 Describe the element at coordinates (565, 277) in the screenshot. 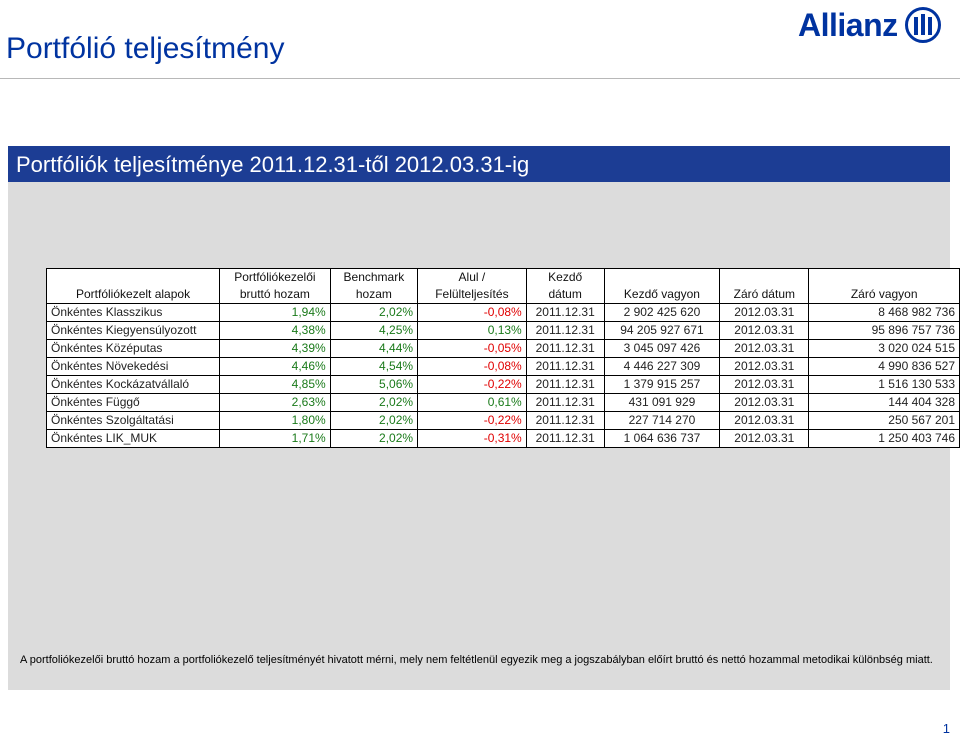

I see `header-start-date-line1: Kezdő` at that location.